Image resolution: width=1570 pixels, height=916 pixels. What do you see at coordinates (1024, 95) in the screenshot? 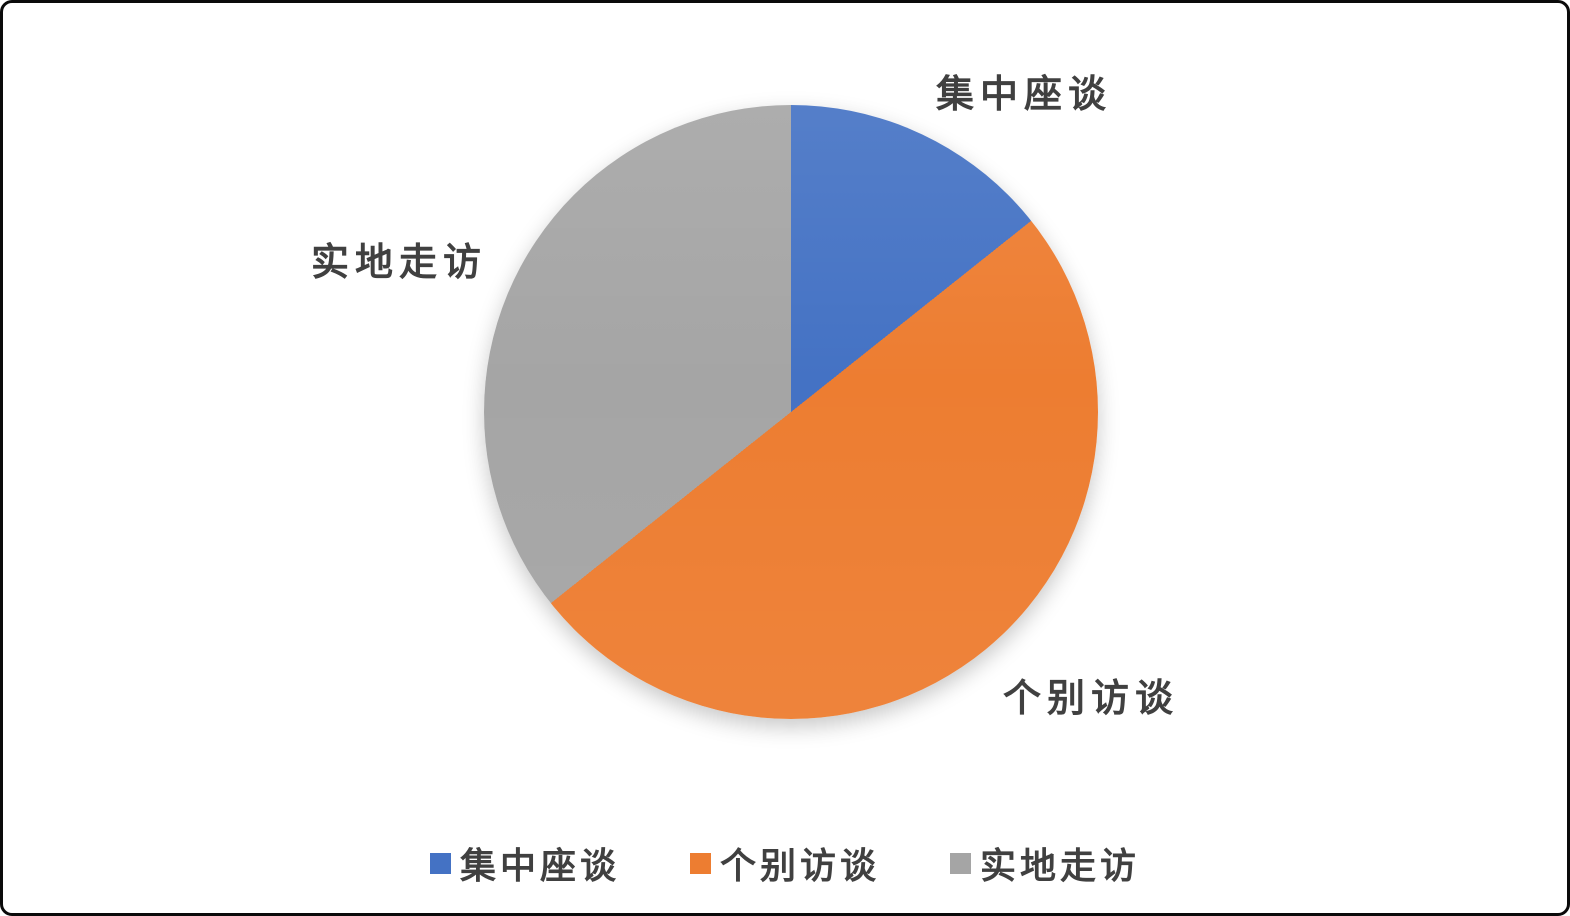
I see `slice-label-group-discussion: 集中座谈` at bounding box center [1024, 95].